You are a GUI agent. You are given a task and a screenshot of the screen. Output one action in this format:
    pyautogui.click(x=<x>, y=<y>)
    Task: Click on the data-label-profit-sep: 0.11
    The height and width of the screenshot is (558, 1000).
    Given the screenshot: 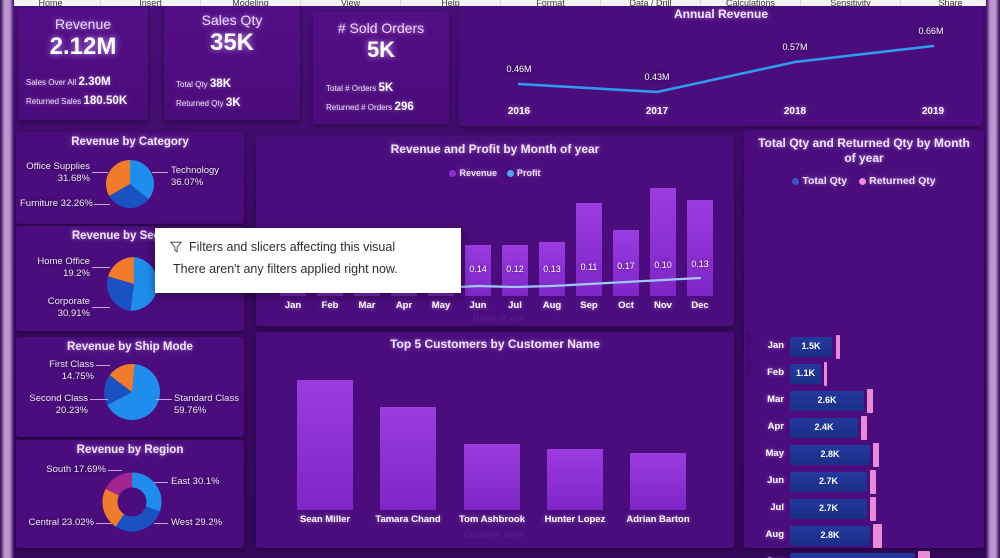 What is the action you would take?
    pyautogui.click(x=589, y=267)
    